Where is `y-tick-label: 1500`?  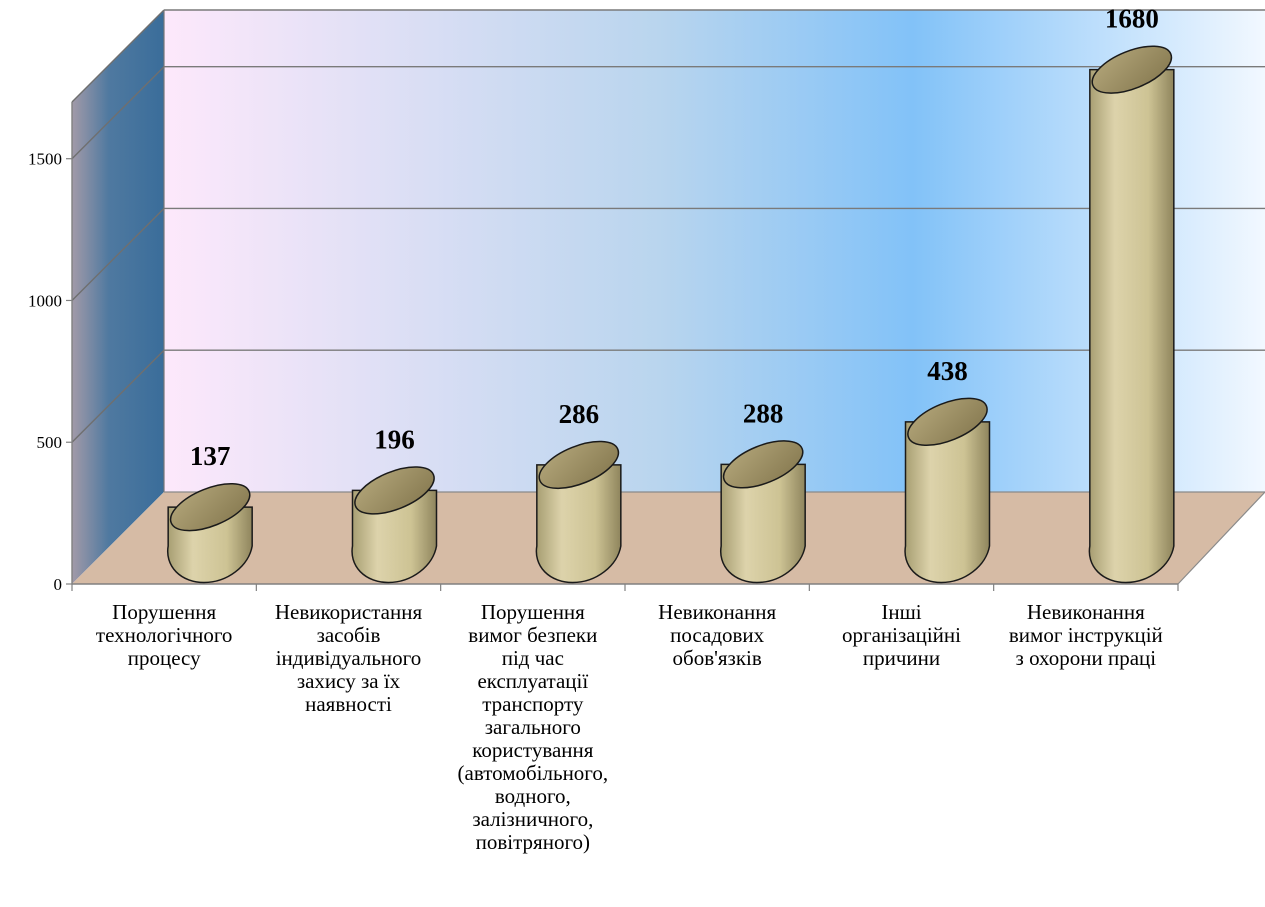 y-tick-label: 1500 is located at coordinates (45, 159).